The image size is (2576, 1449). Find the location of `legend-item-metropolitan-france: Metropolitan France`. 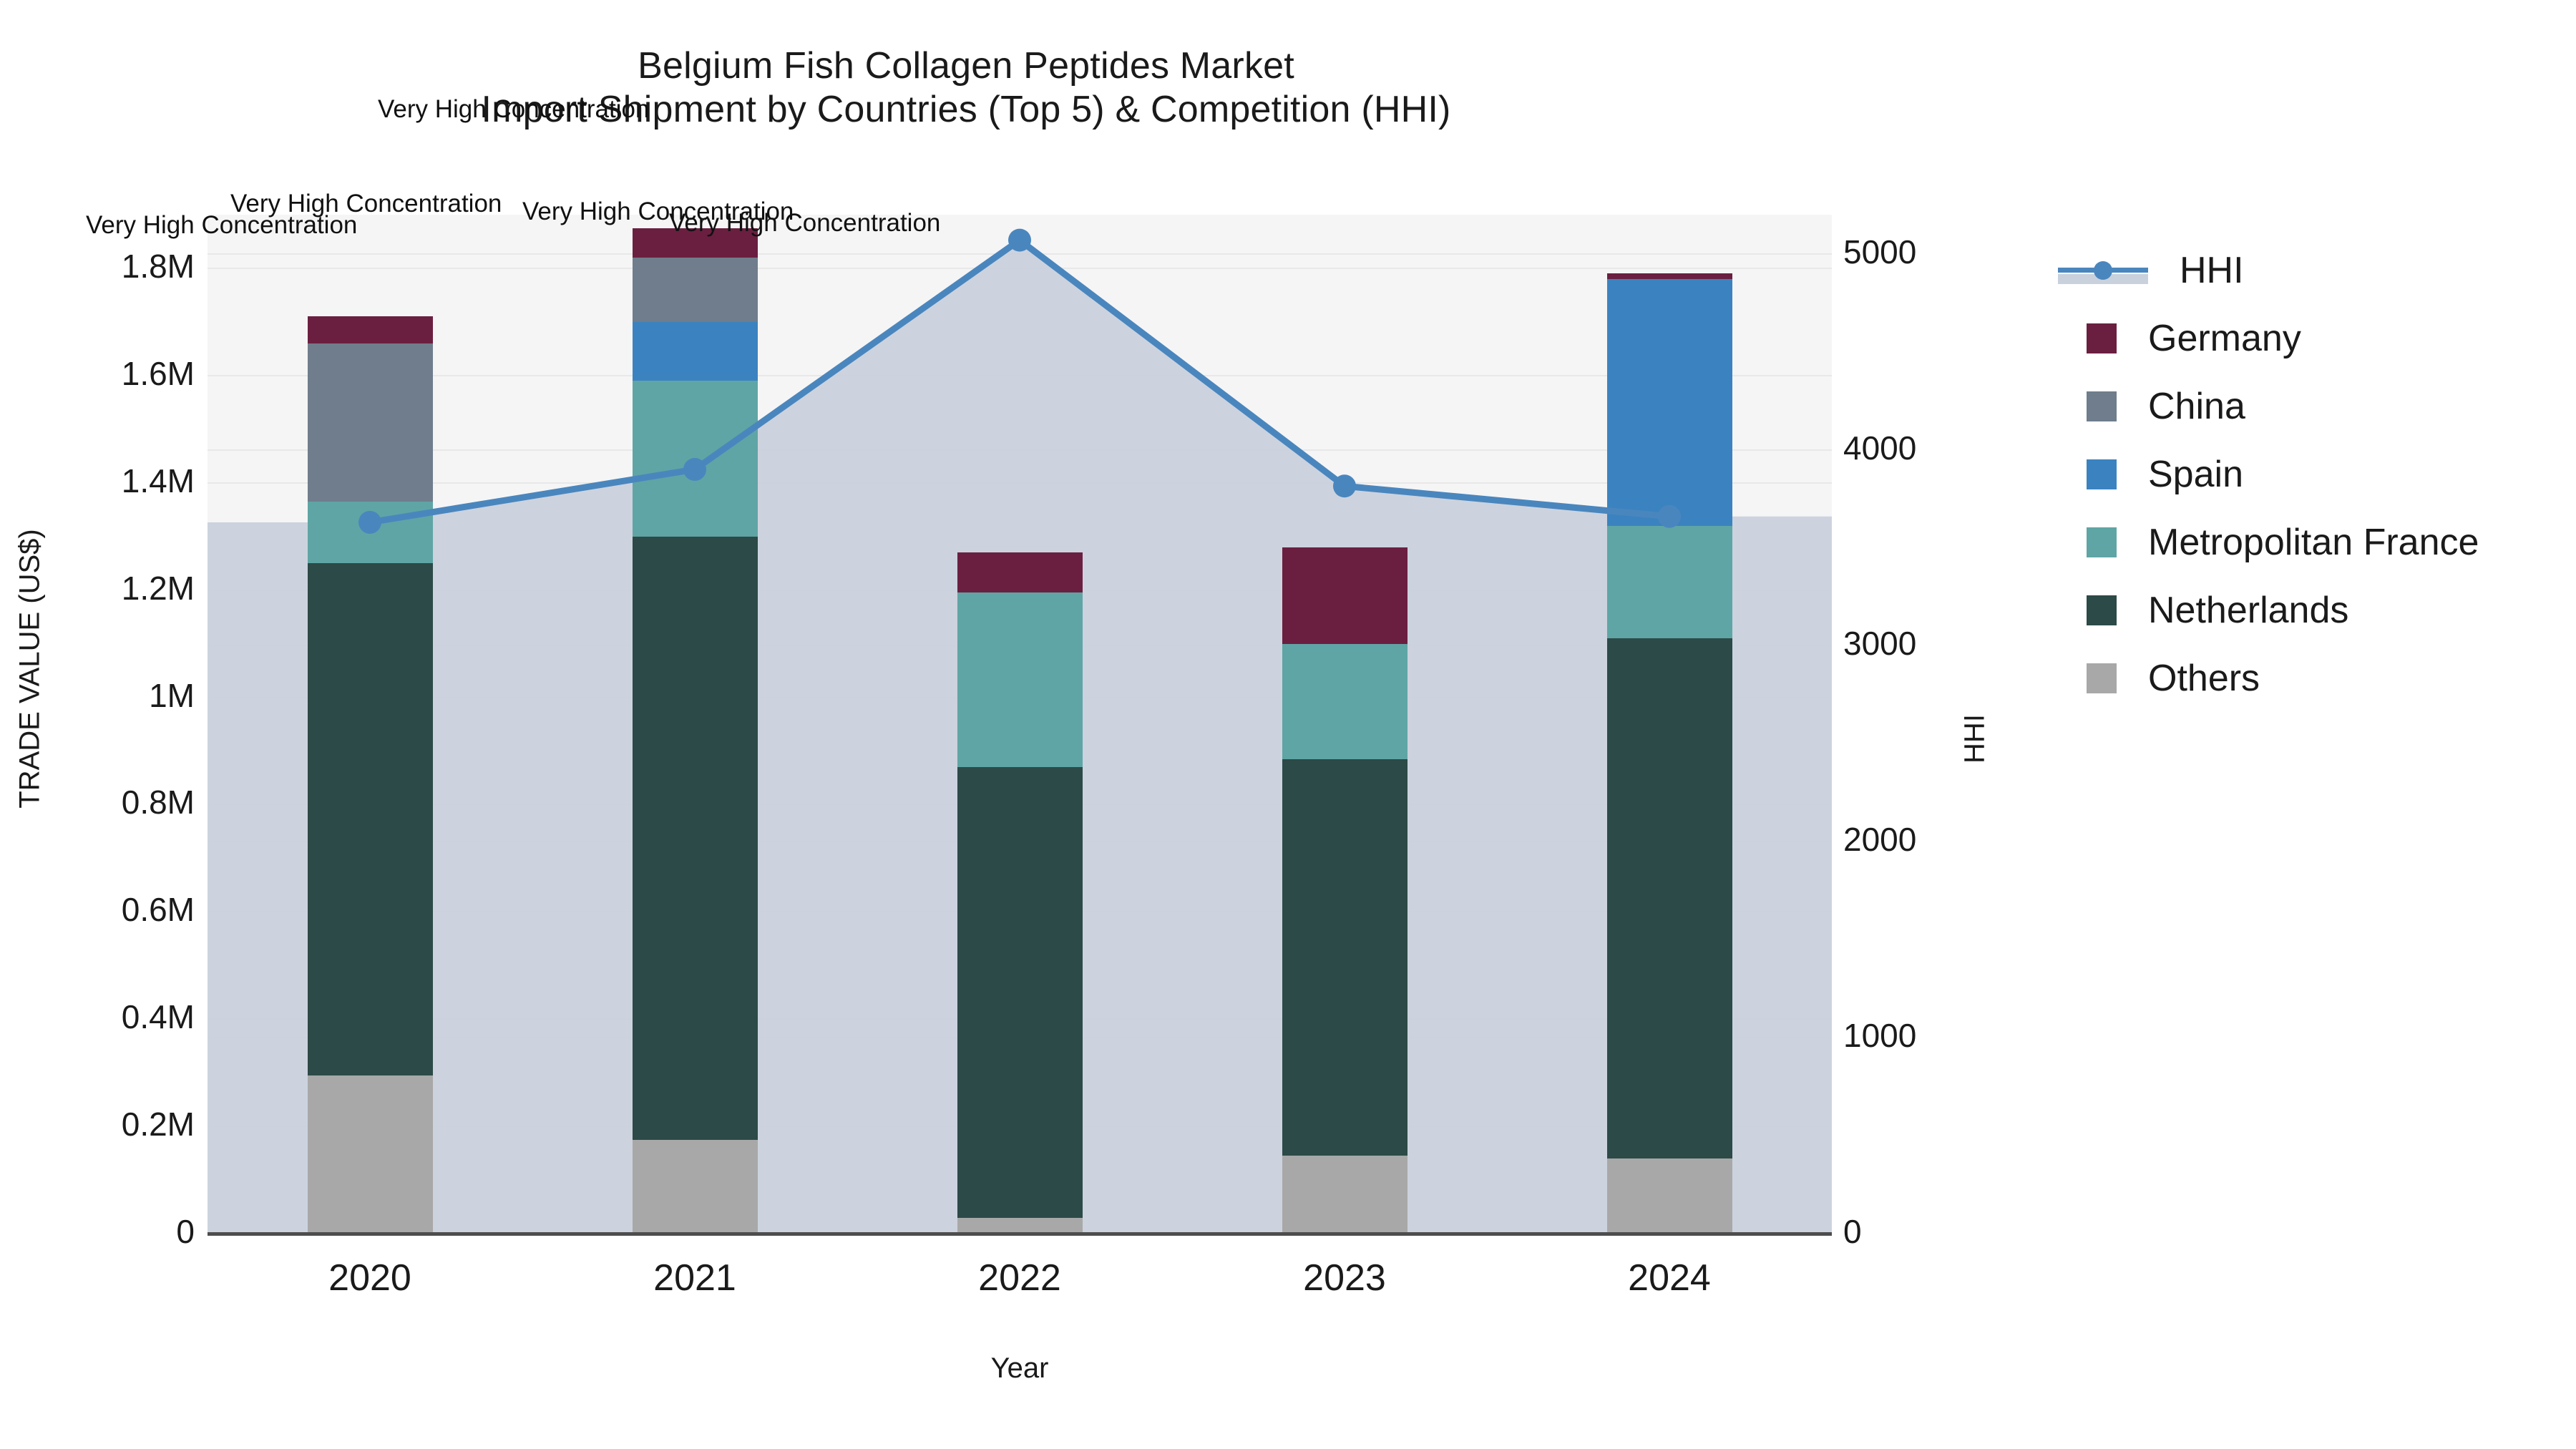

legend-item-metropolitan-france: Metropolitan France is located at coordinates (2315, 542).